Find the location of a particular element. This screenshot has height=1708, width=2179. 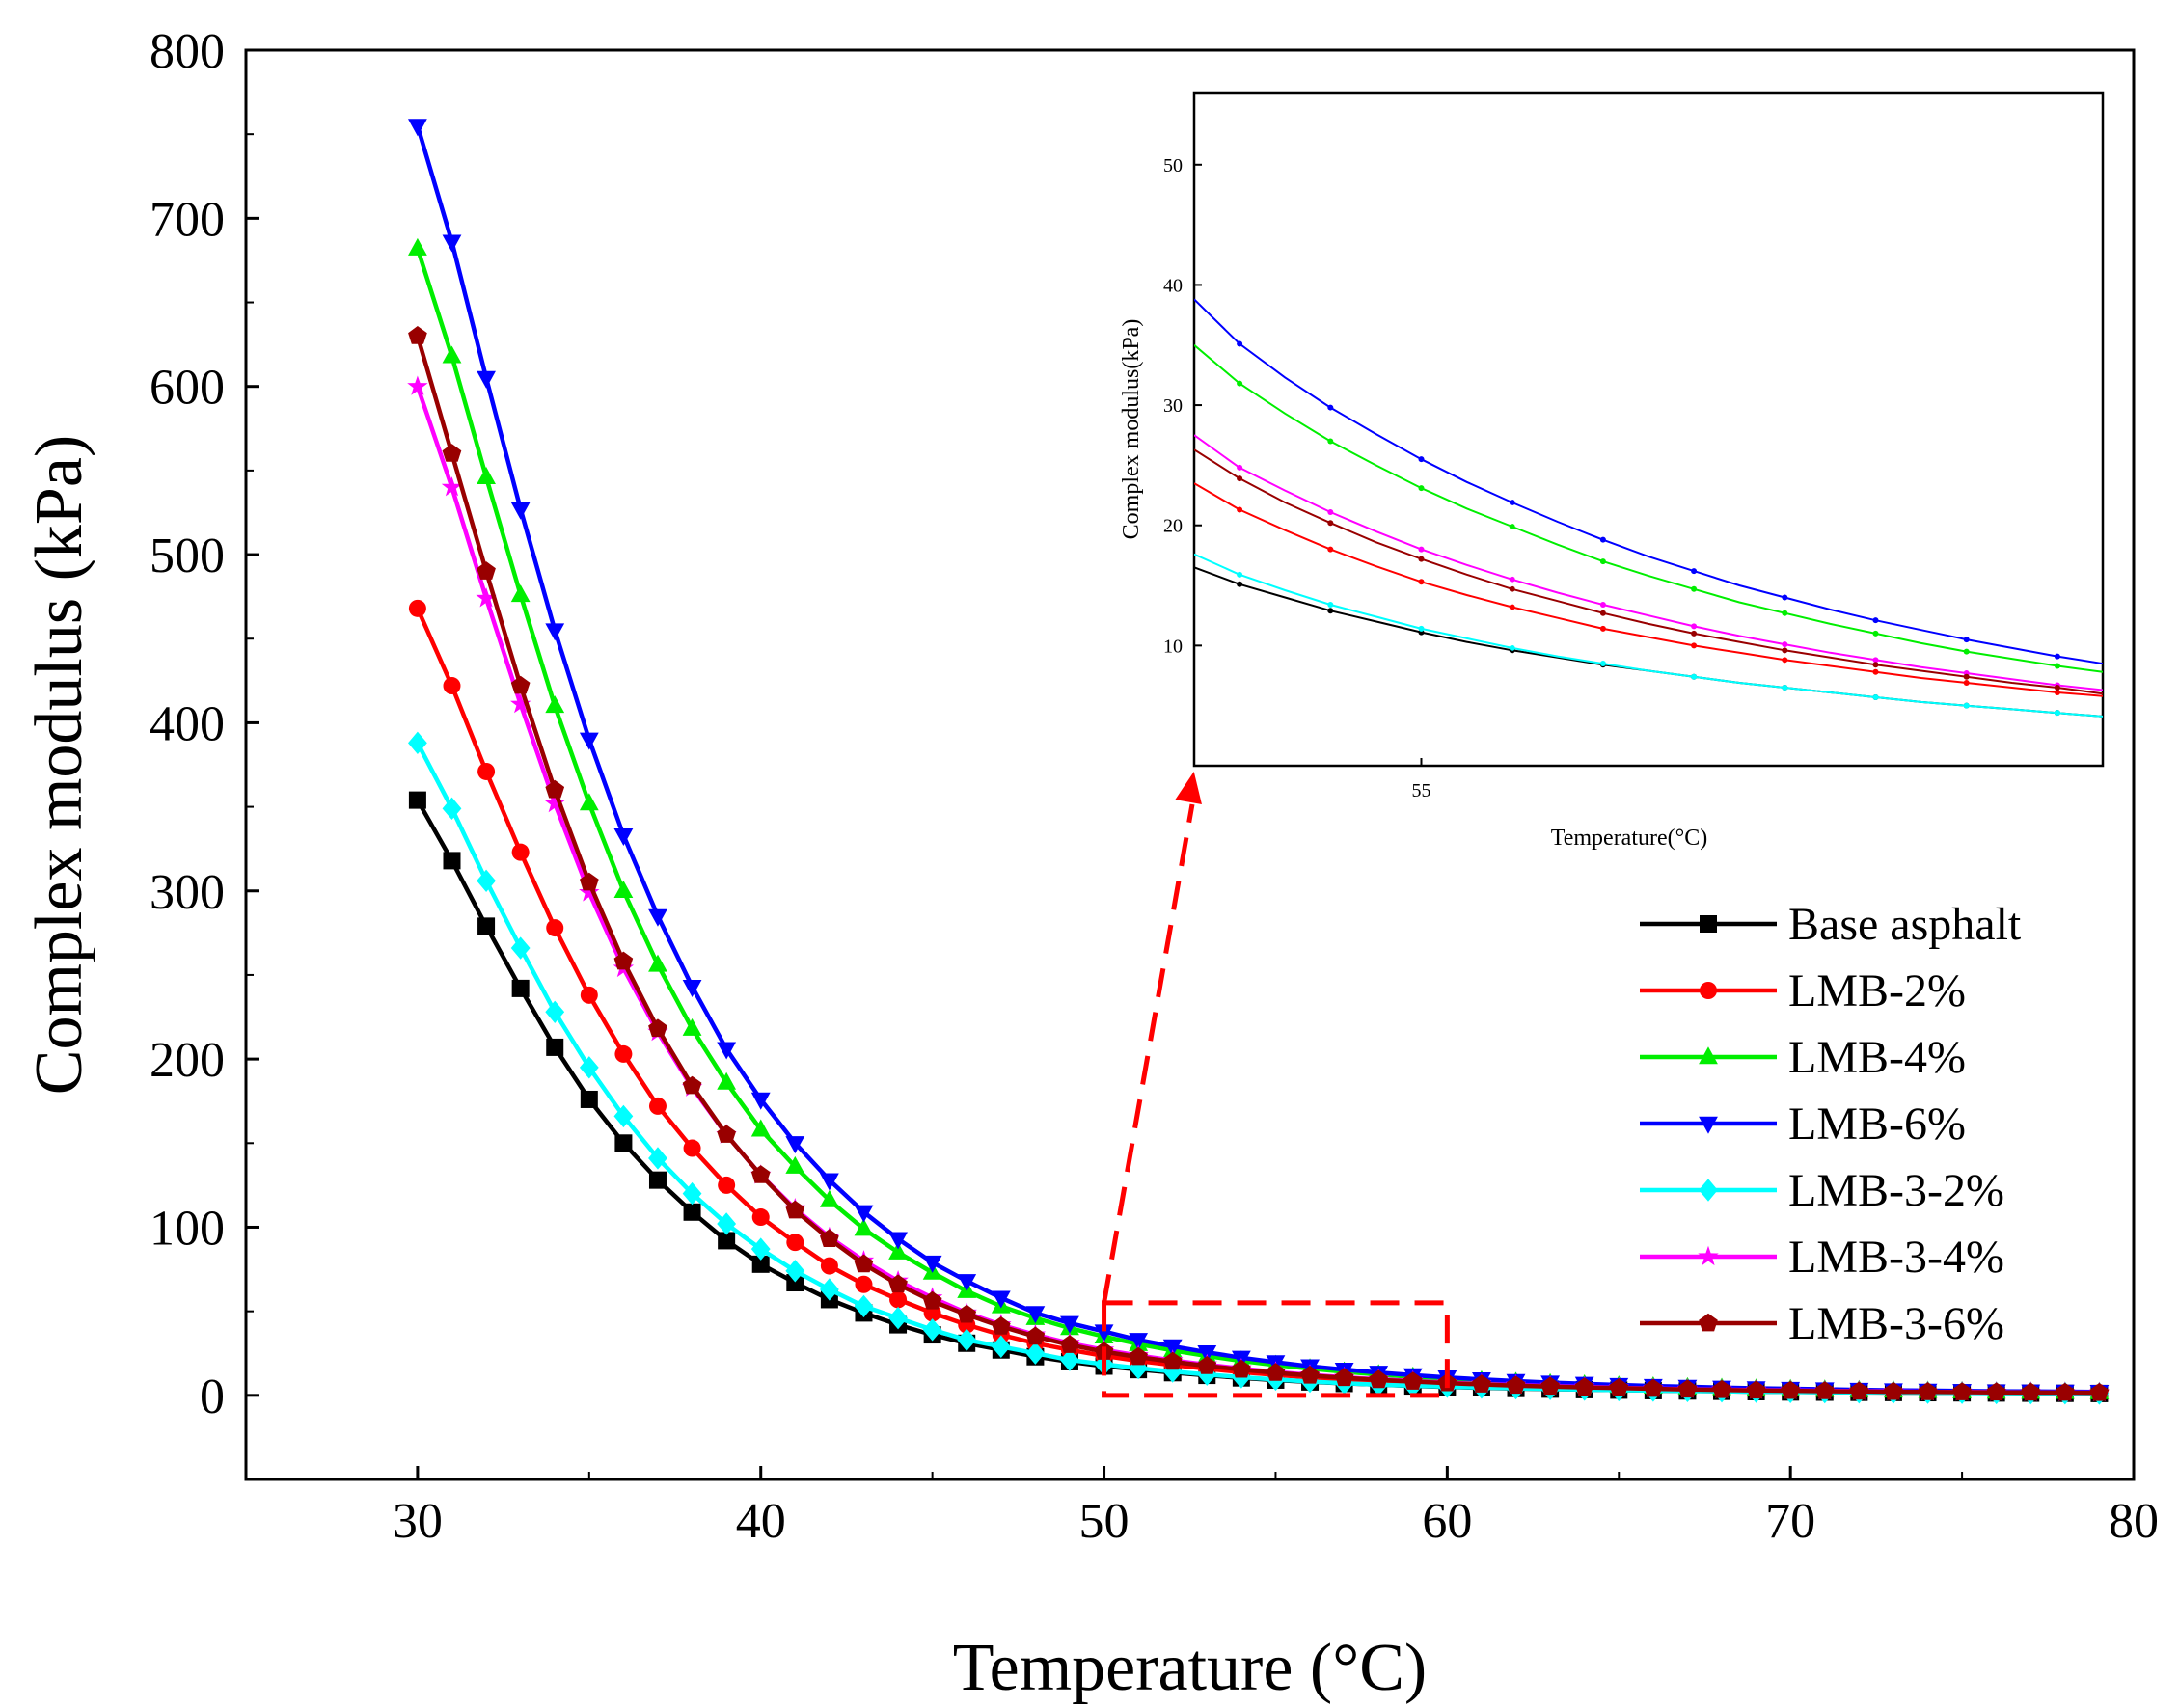

legend-item: LMB-4% is located at coordinates (1803, 1057).